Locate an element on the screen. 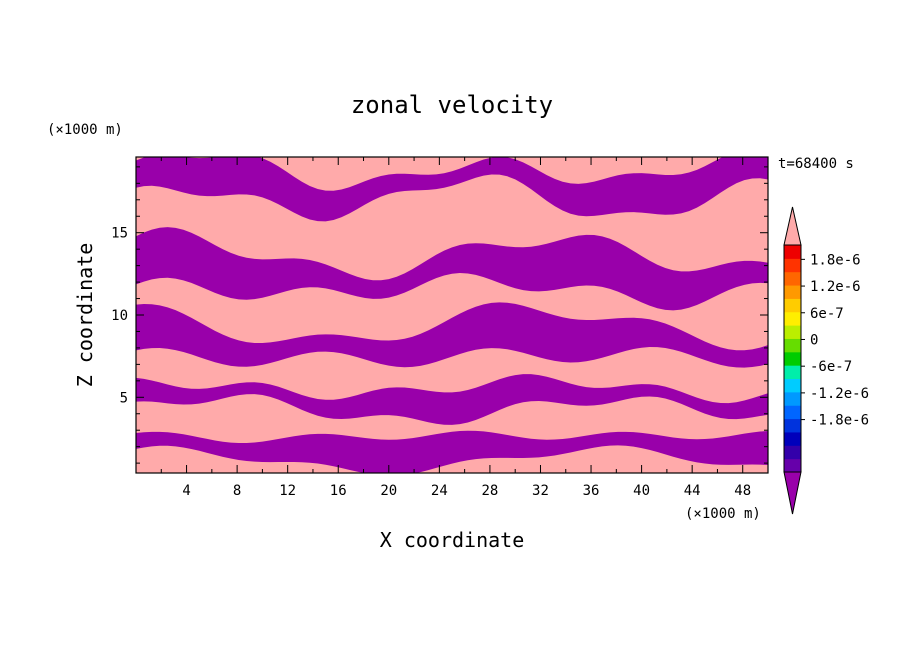 The height and width of the screenshot is (654, 904). colorbar-label: -1.2e-6 is located at coordinates (839, 394).